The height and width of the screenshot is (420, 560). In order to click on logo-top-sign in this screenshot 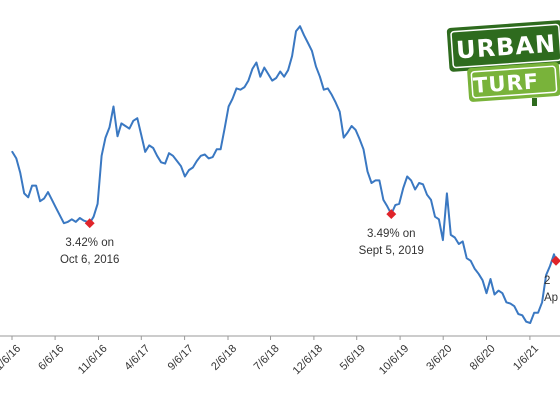, I will do `click(503, 46)`.